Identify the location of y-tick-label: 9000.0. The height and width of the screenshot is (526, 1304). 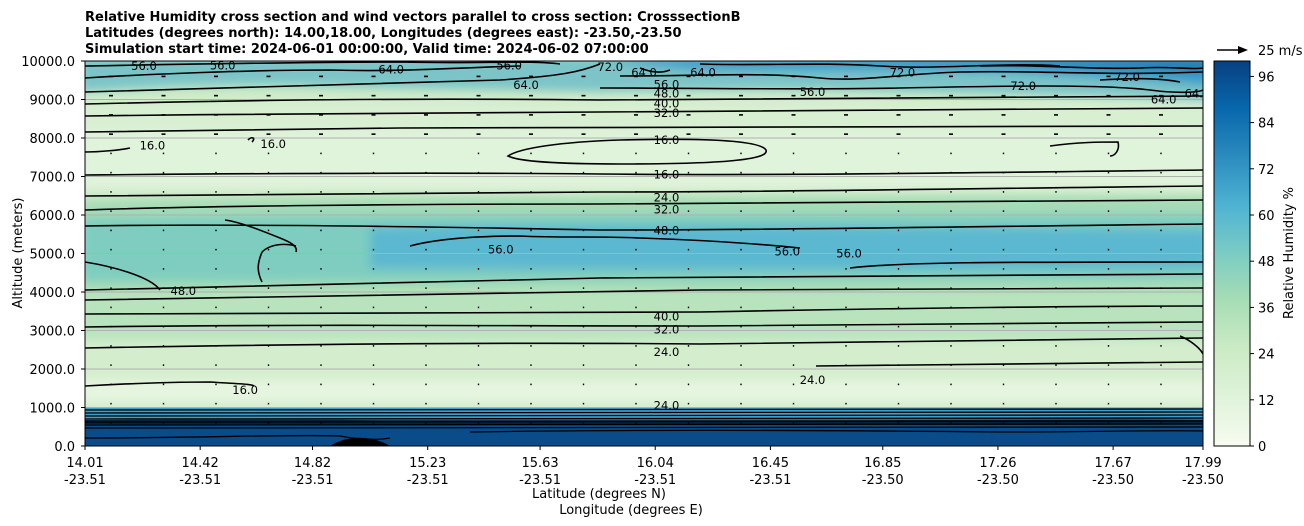
(53, 101).